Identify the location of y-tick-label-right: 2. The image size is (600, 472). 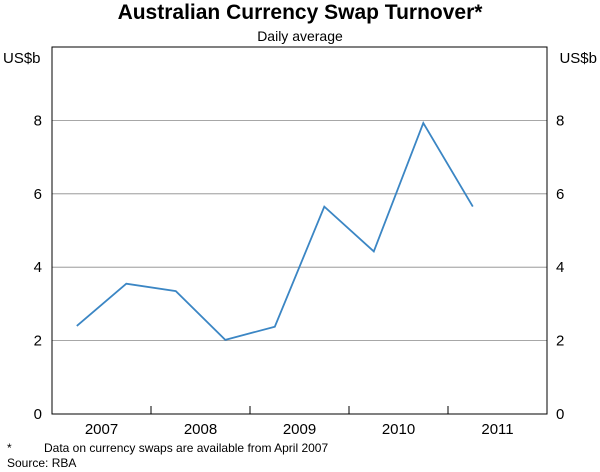
(560, 341).